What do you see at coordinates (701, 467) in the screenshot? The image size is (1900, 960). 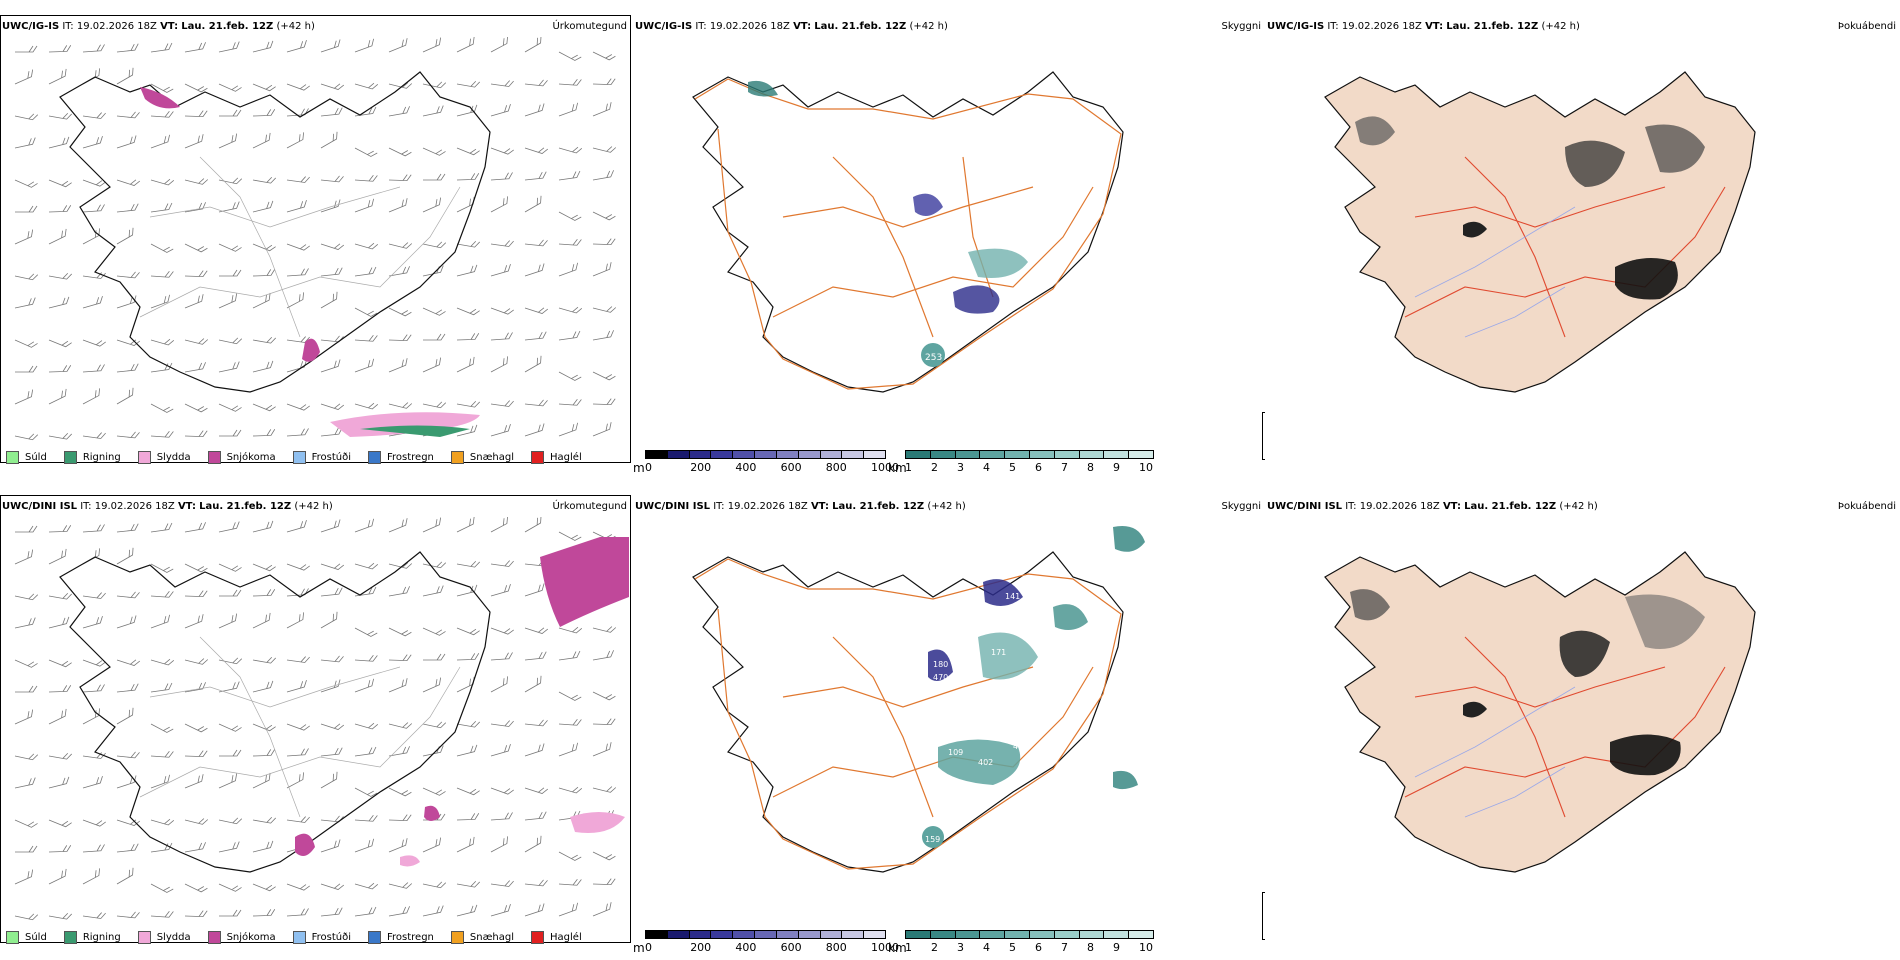 I see `colorbar-tick-label: 200` at bounding box center [701, 467].